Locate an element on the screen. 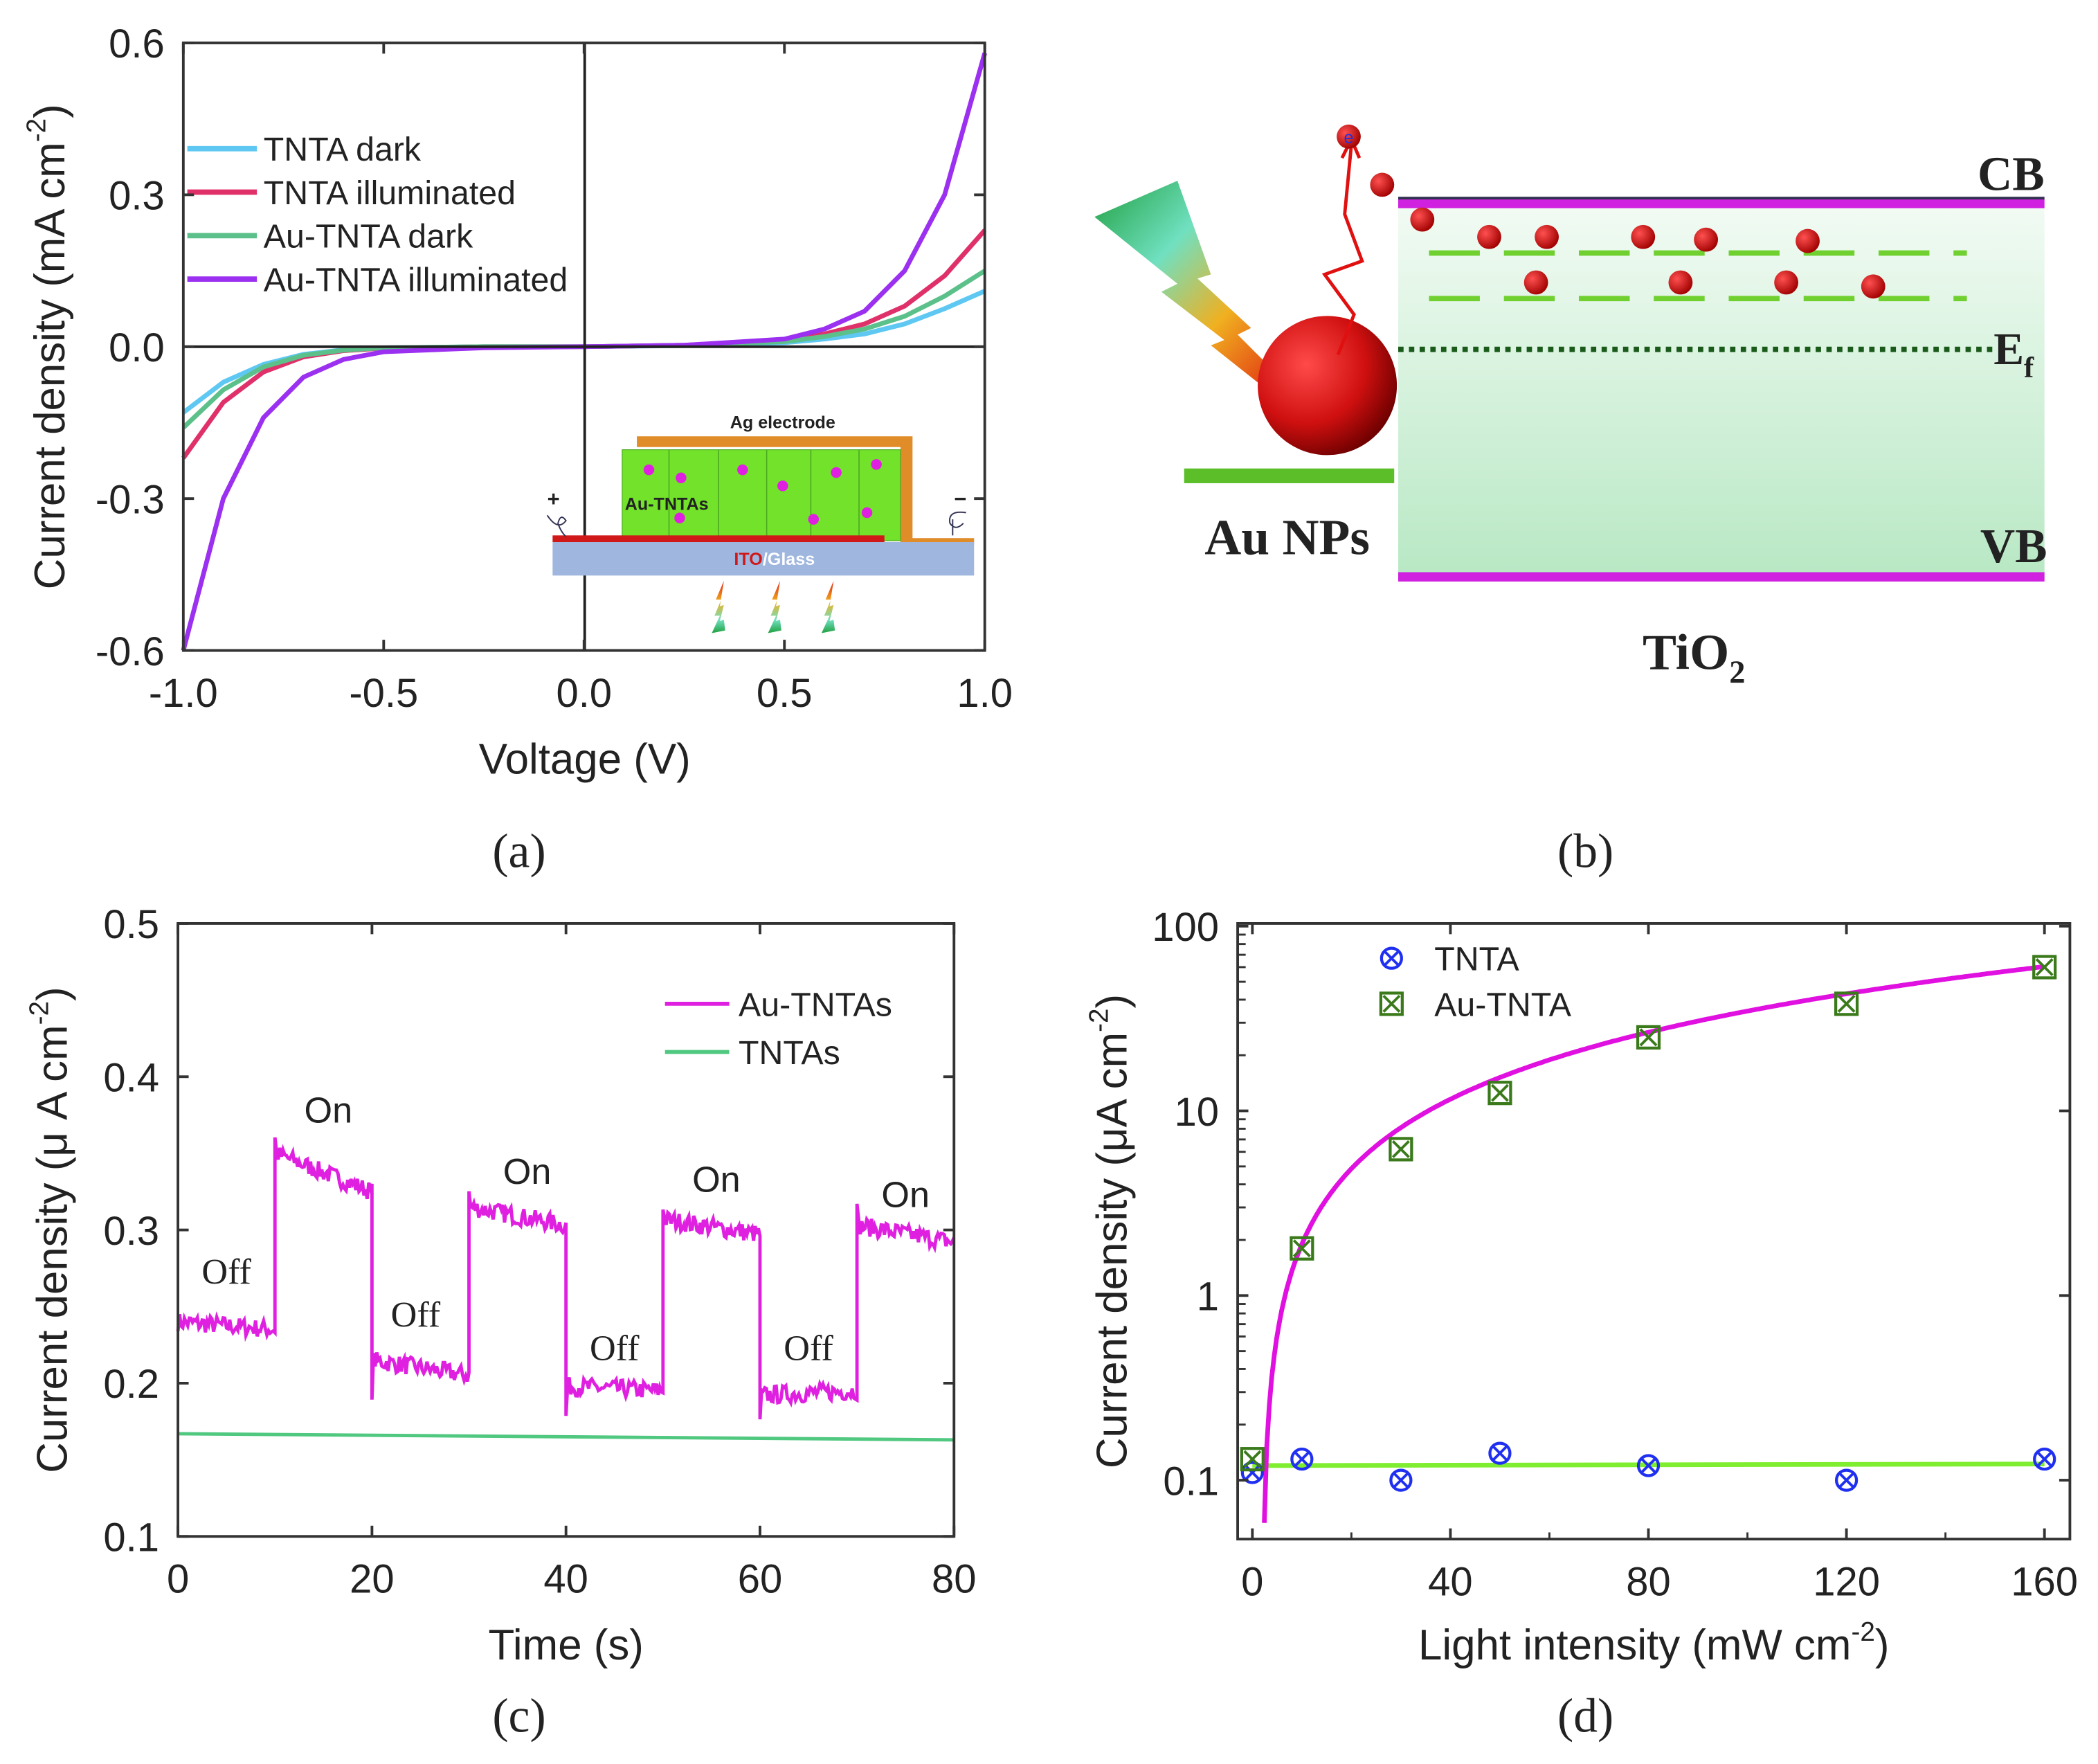 Image resolution: width=2098 pixels, height=1764 pixels. y-tick-label: 0.4 is located at coordinates (131, 1078).